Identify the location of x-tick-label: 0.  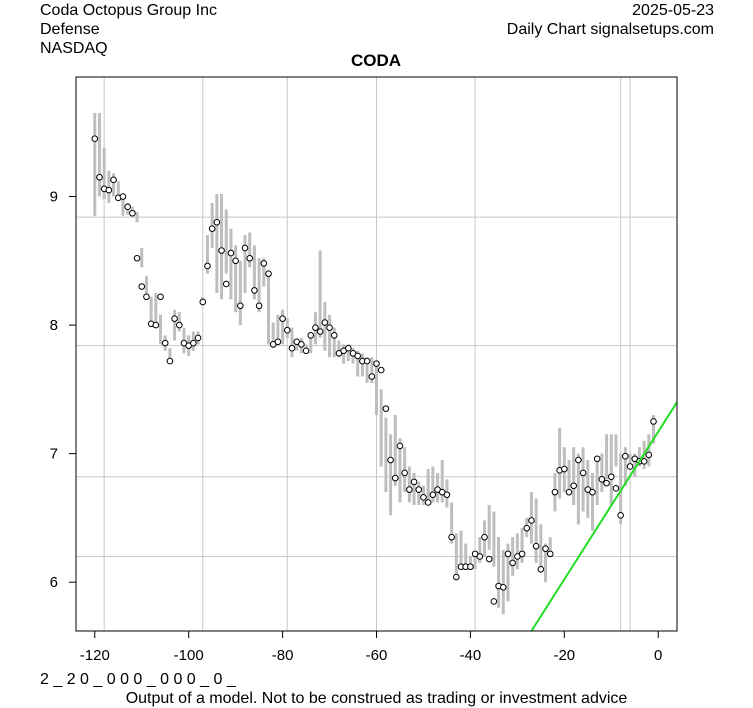
(658, 655).